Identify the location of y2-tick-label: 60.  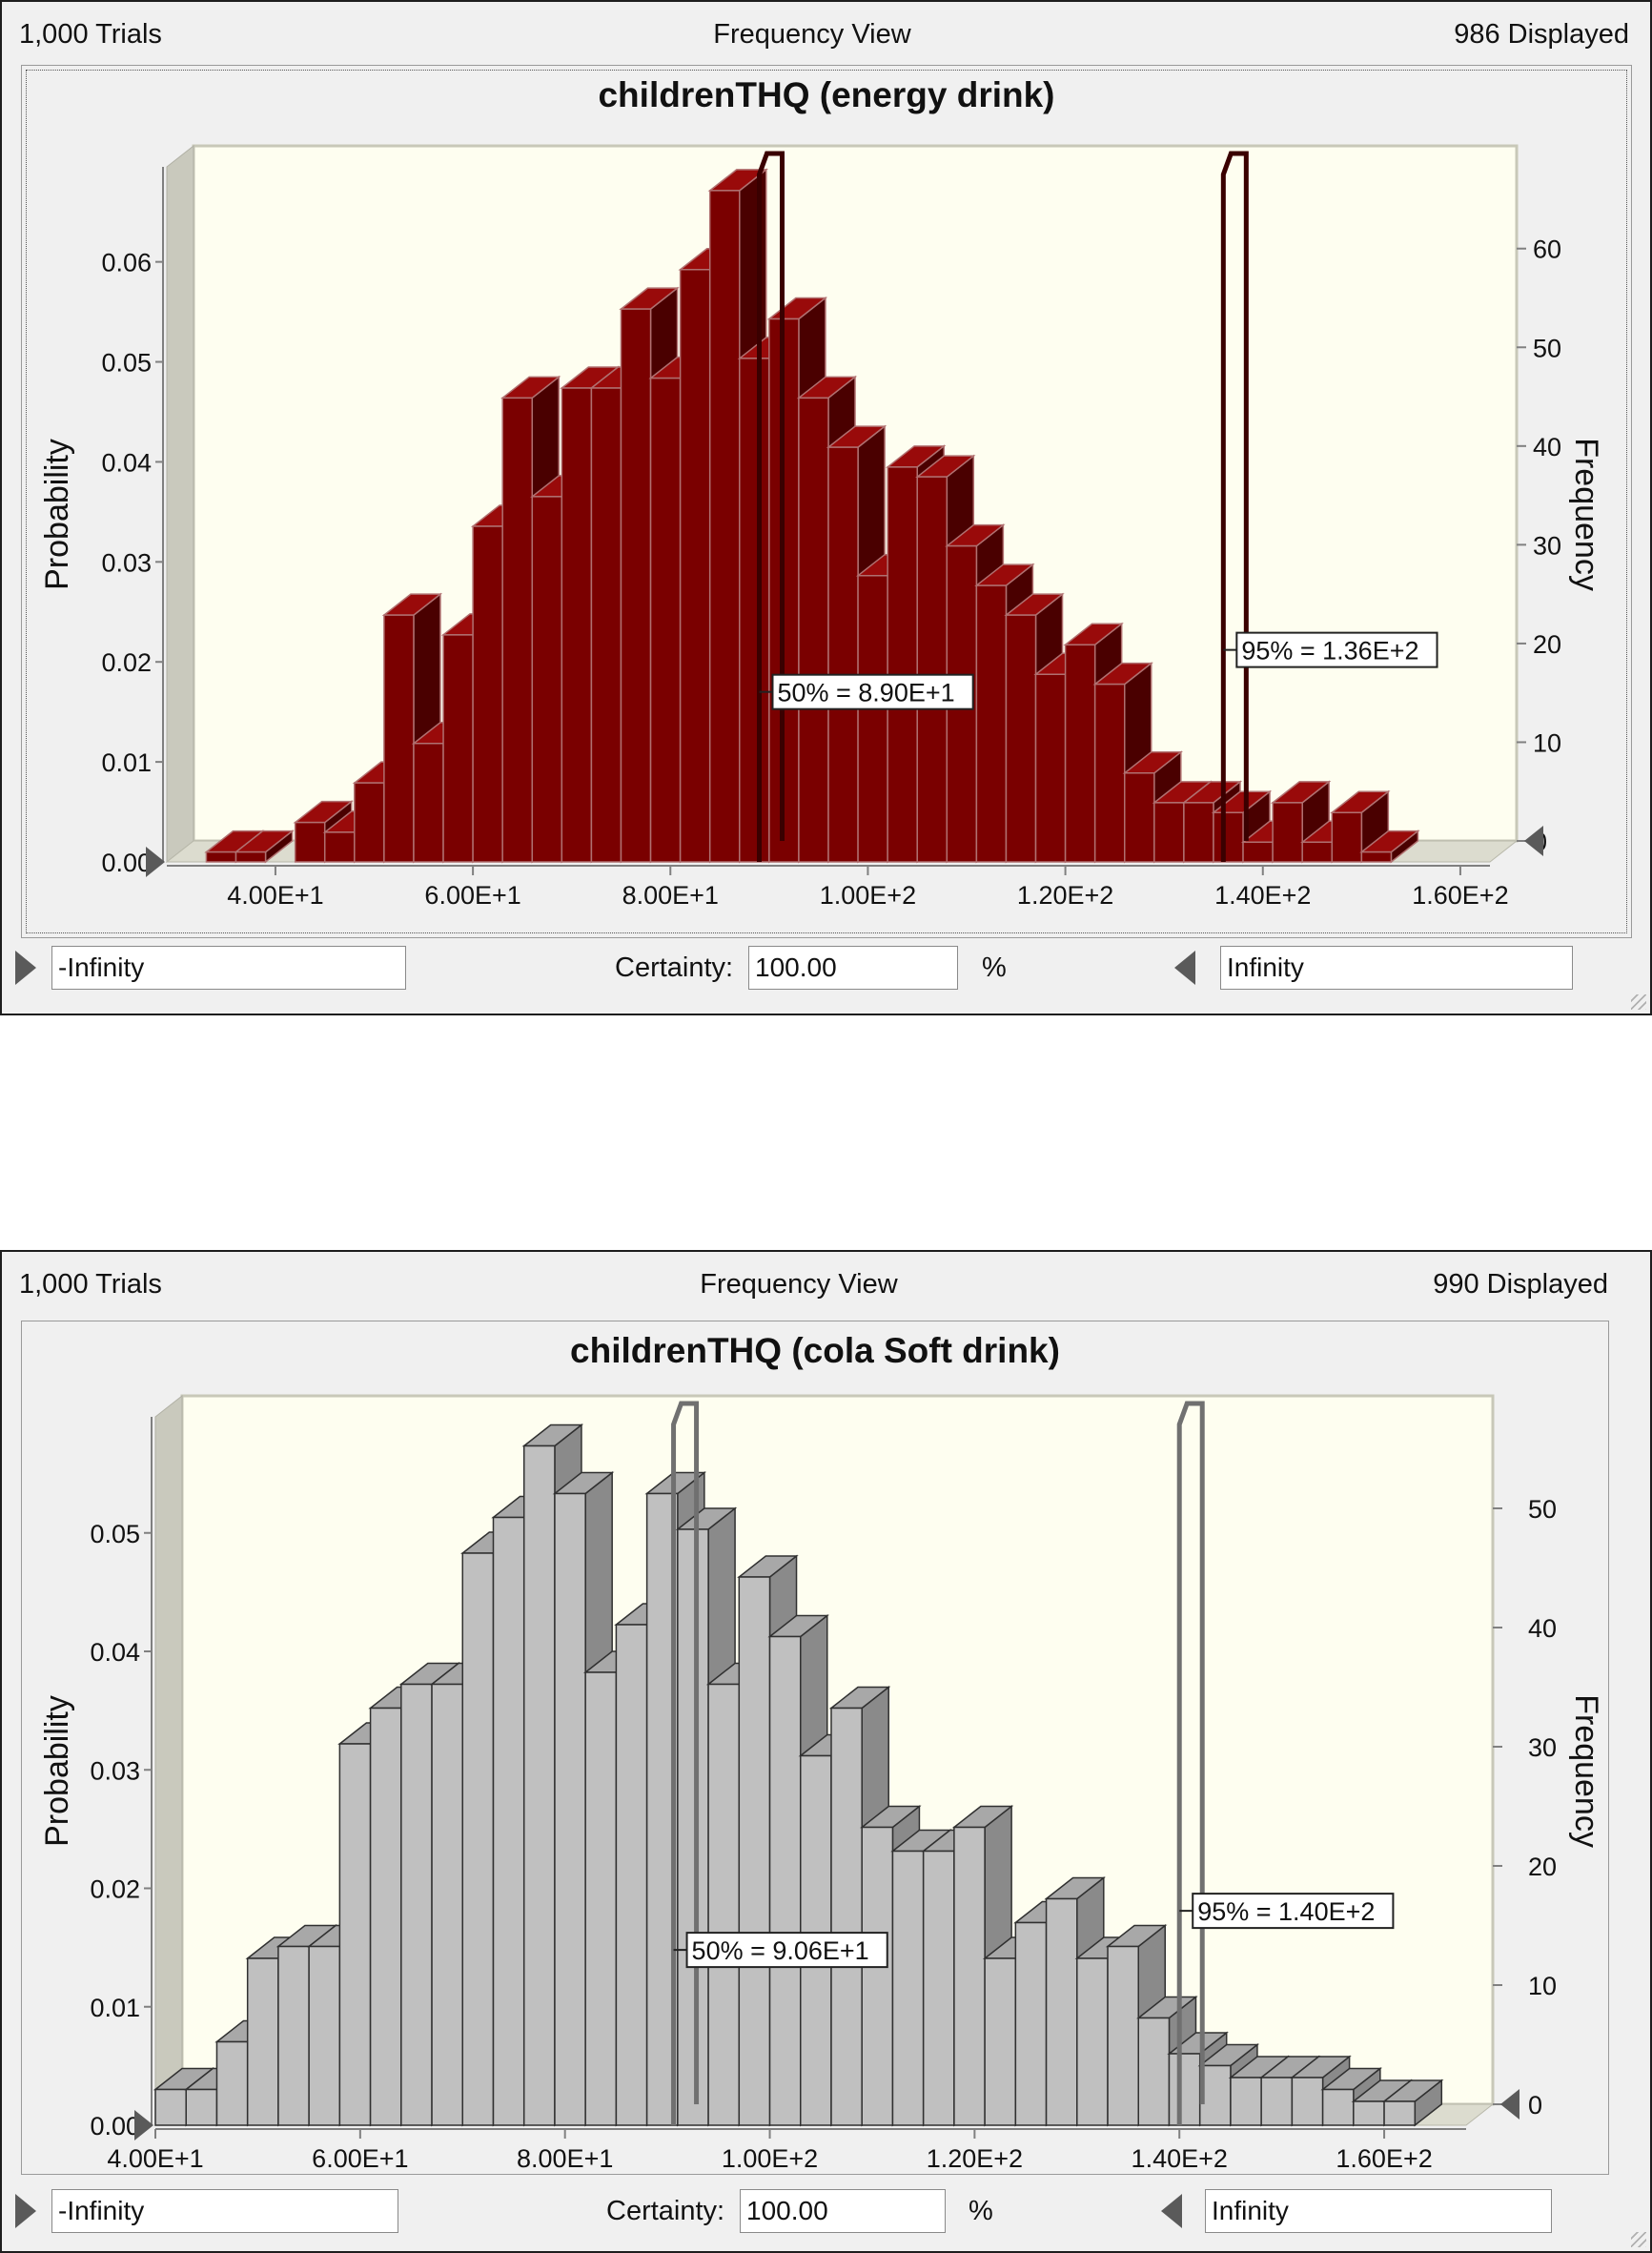
(1547, 250).